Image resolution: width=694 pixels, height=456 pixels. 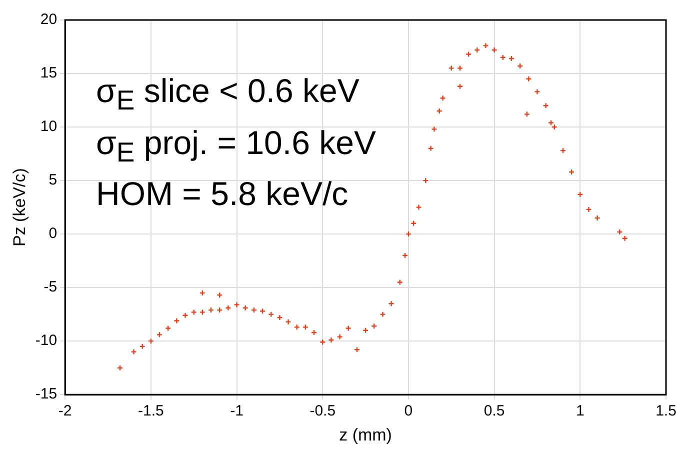 What do you see at coordinates (53, 180) in the screenshot?
I see `y-tick-label: 5` at bounding box center [53, 180].